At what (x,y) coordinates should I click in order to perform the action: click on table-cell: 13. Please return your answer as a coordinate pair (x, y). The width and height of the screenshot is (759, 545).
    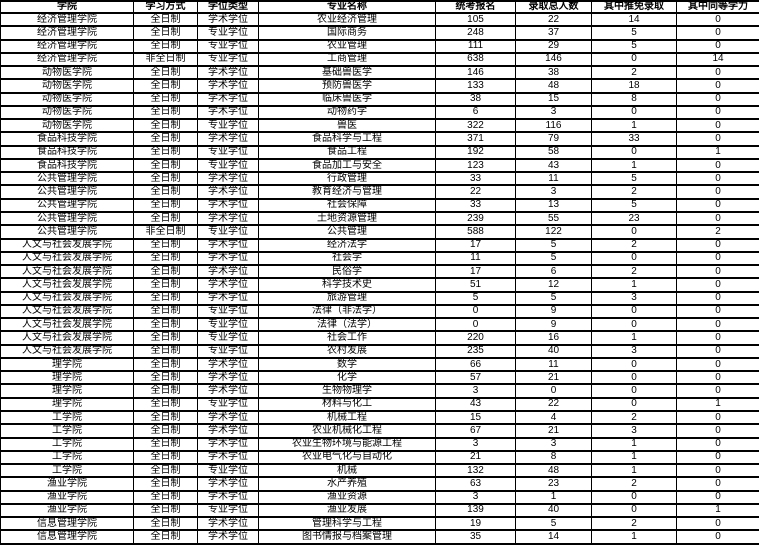
    Looking at the image, I should click on (553, 205).